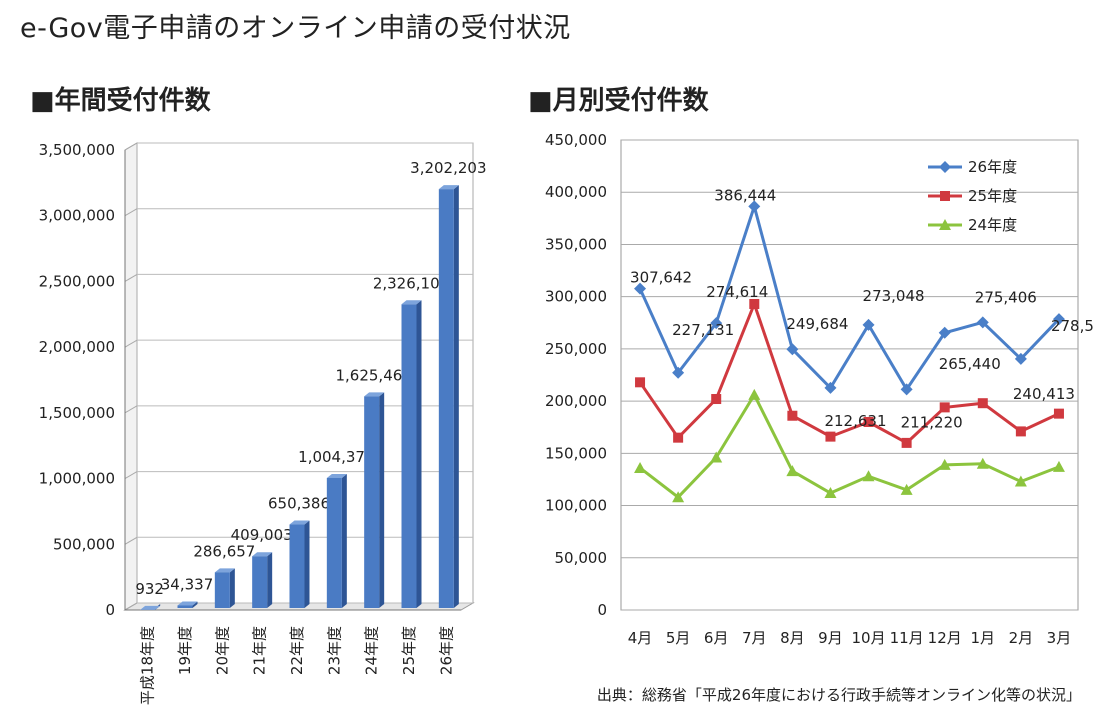  Describe the element at coordinates (446, 650) in the screenshot. I see `x-tick-label: 26年度` at that location.